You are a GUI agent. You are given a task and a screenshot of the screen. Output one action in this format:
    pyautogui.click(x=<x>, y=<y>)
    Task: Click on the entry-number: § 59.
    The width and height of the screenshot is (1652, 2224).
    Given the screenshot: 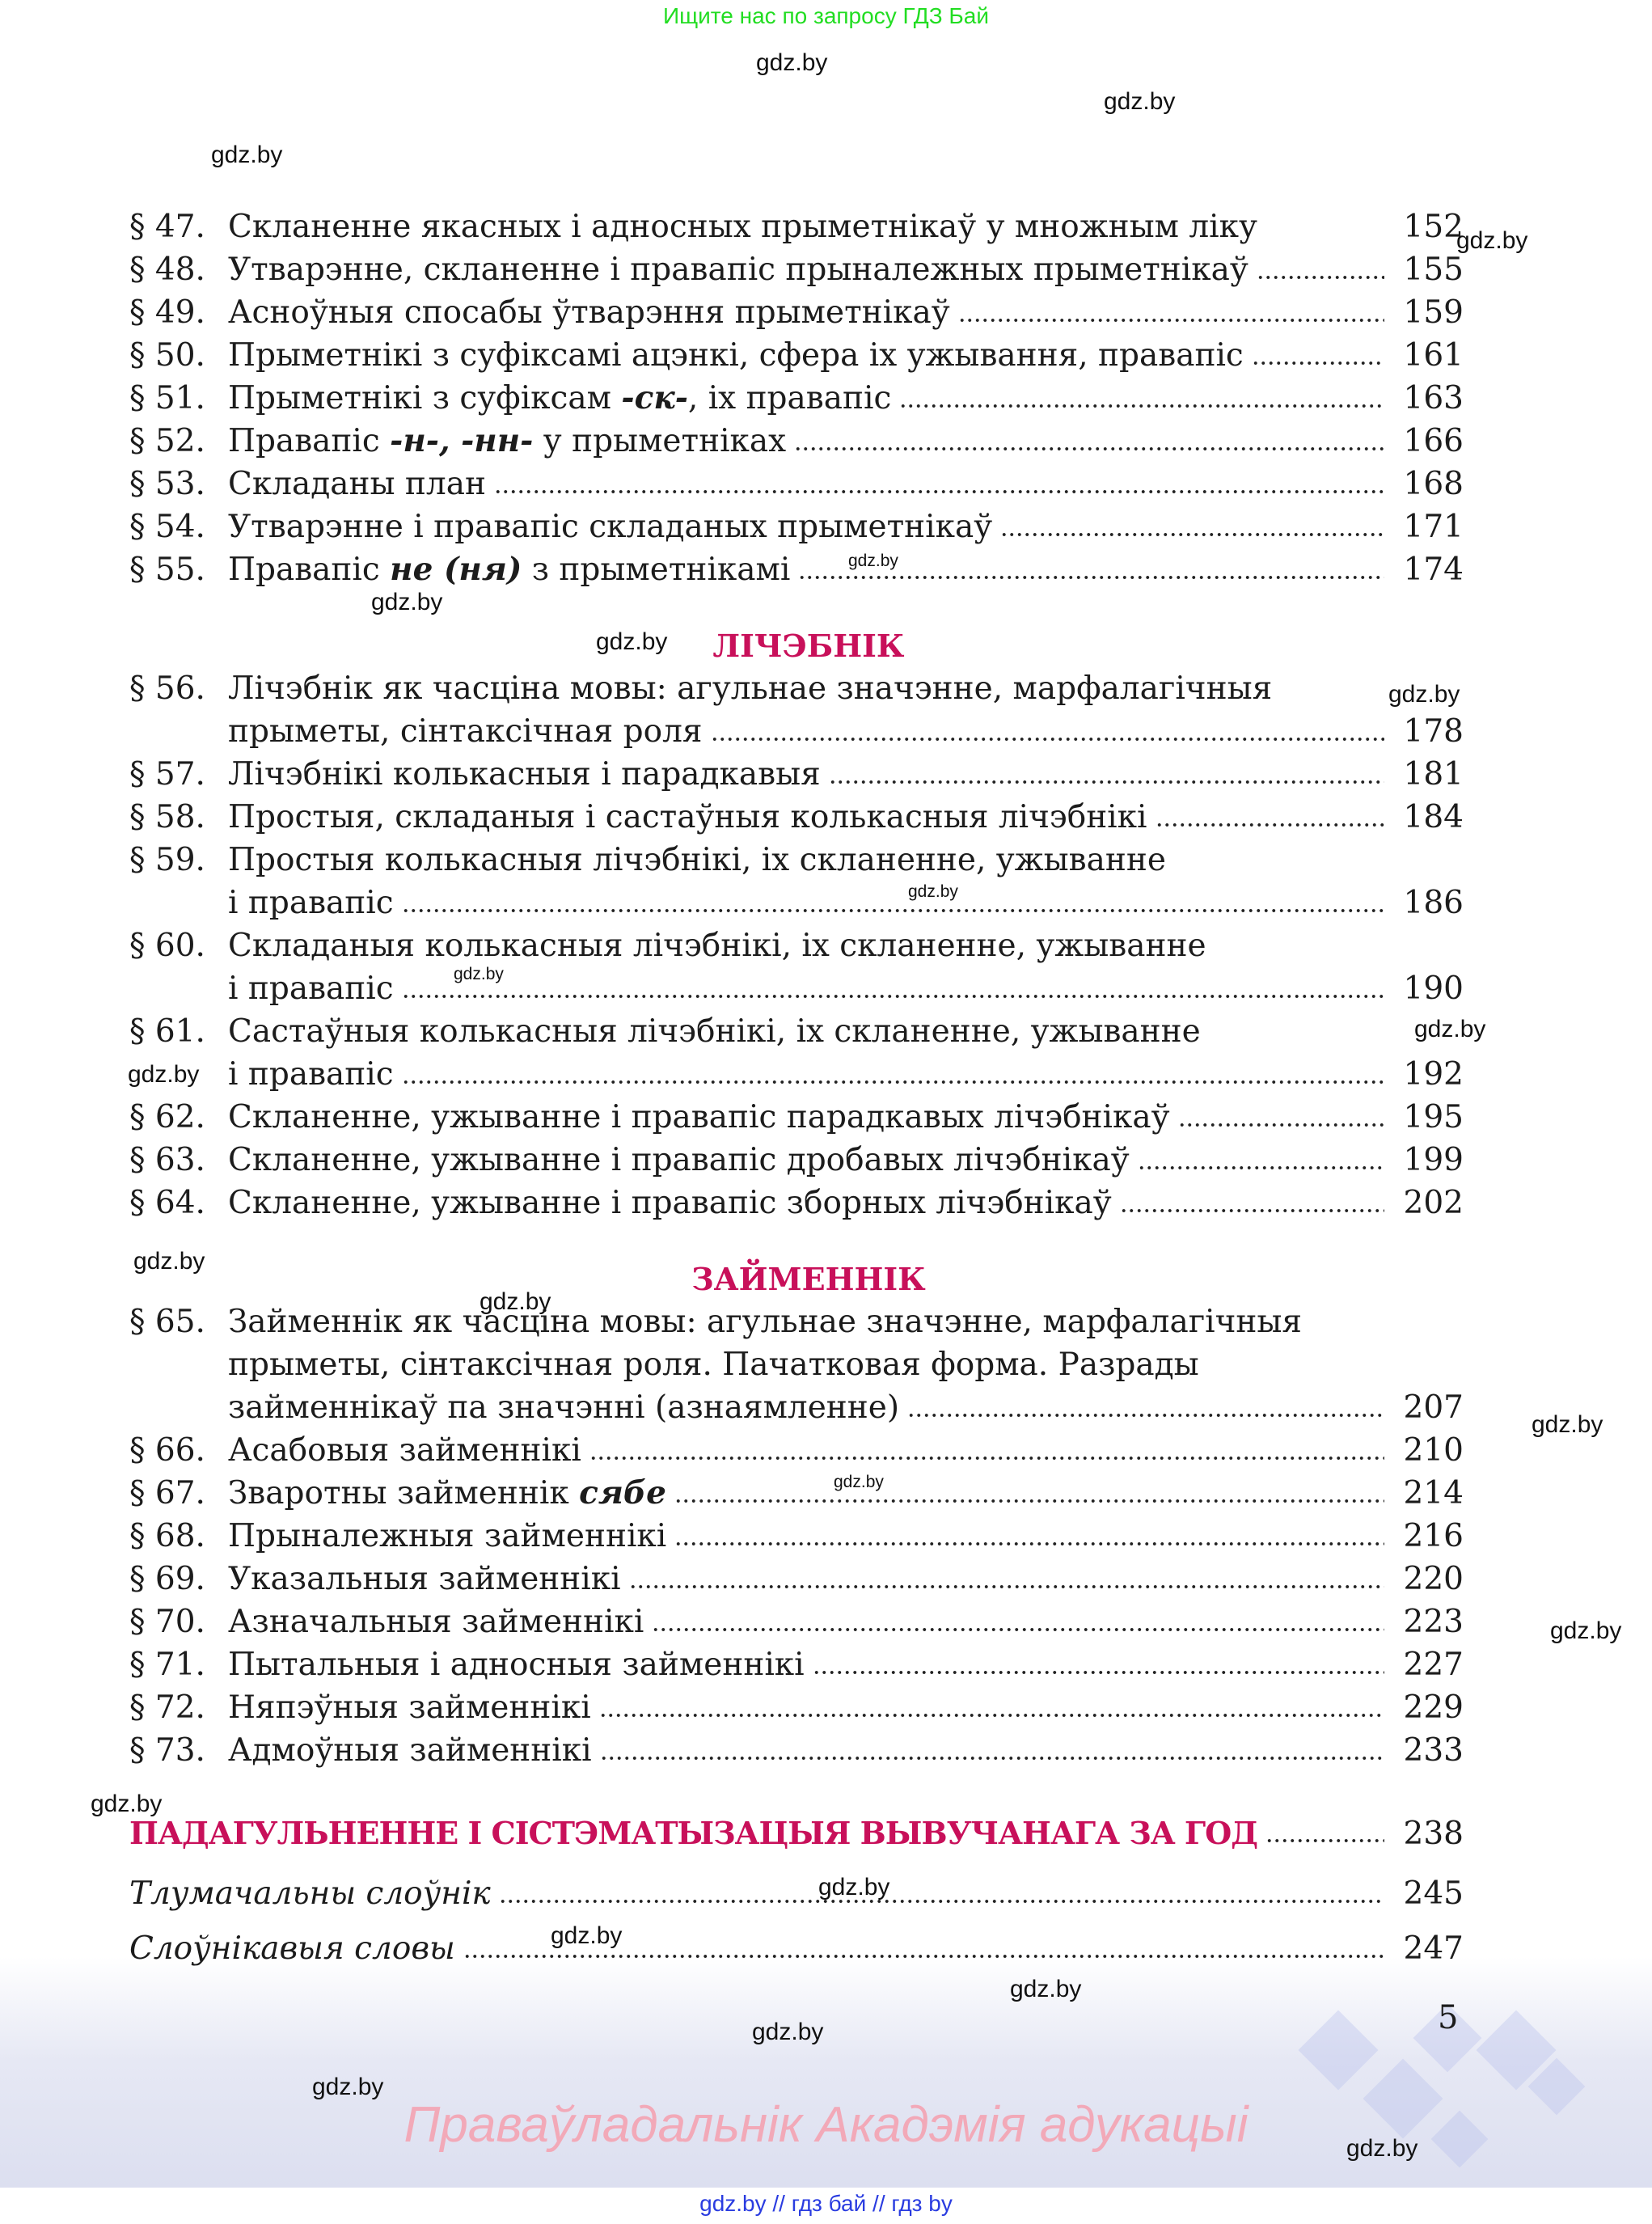 What is the action you would take?
    pyautogui.click(x=167, y=860)
    